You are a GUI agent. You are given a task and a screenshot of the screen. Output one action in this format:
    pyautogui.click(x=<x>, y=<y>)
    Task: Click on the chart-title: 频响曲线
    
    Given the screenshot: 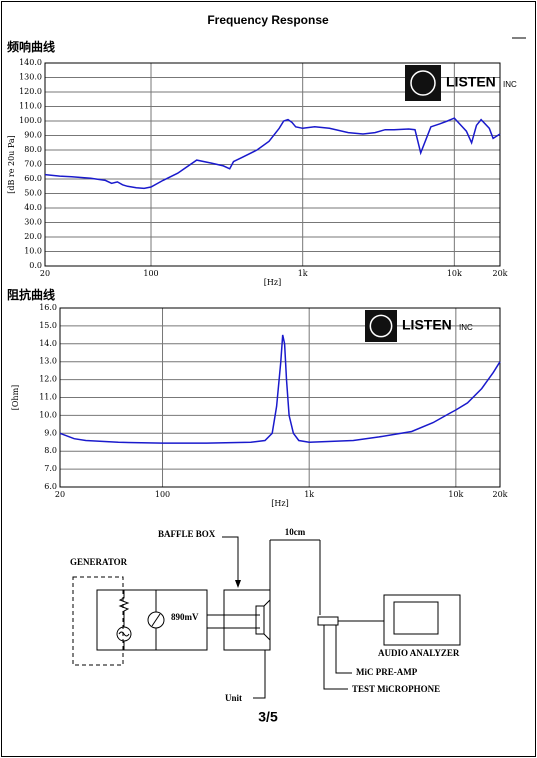 What is the action you would take?
    pyautogui.click(x=31, y=46)
    